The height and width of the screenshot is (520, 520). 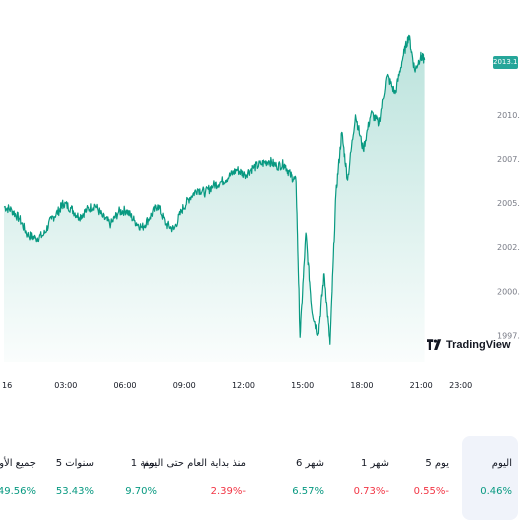 What do you see at coordinates (194, 463) in the screenshot?
I see `period-label: منذ بداية العام حتى اليوم` at bounding box center [194, 463].